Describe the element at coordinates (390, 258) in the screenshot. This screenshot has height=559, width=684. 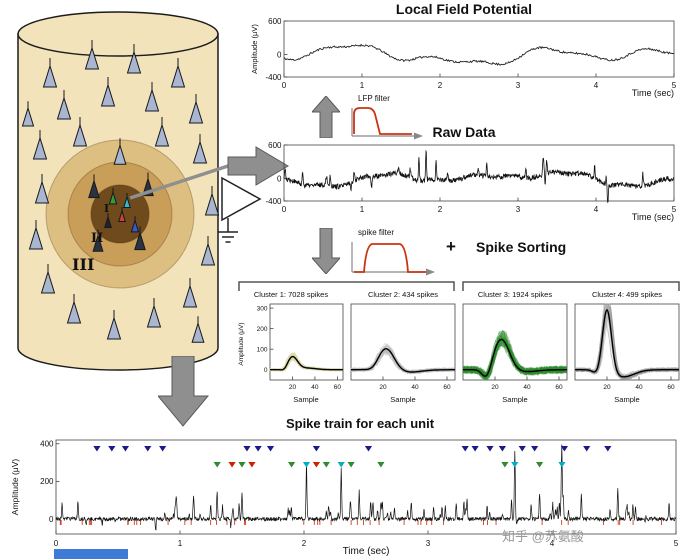
I see `band-pass-curve` at that location.